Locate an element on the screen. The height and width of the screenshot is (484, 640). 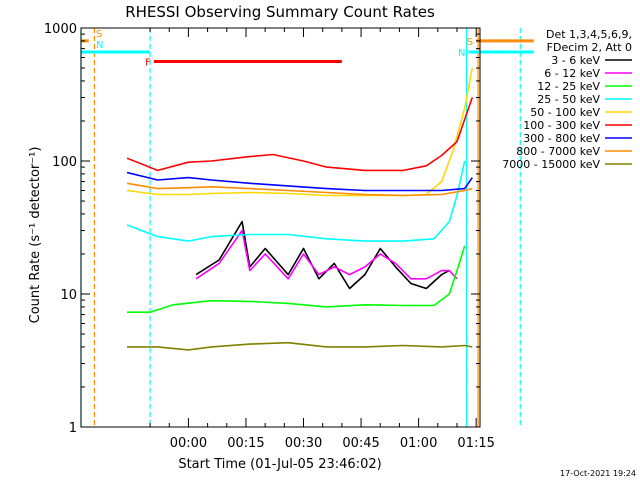
legend-entry-label: 300 - 800 keV is located at coordinates (561, 138).